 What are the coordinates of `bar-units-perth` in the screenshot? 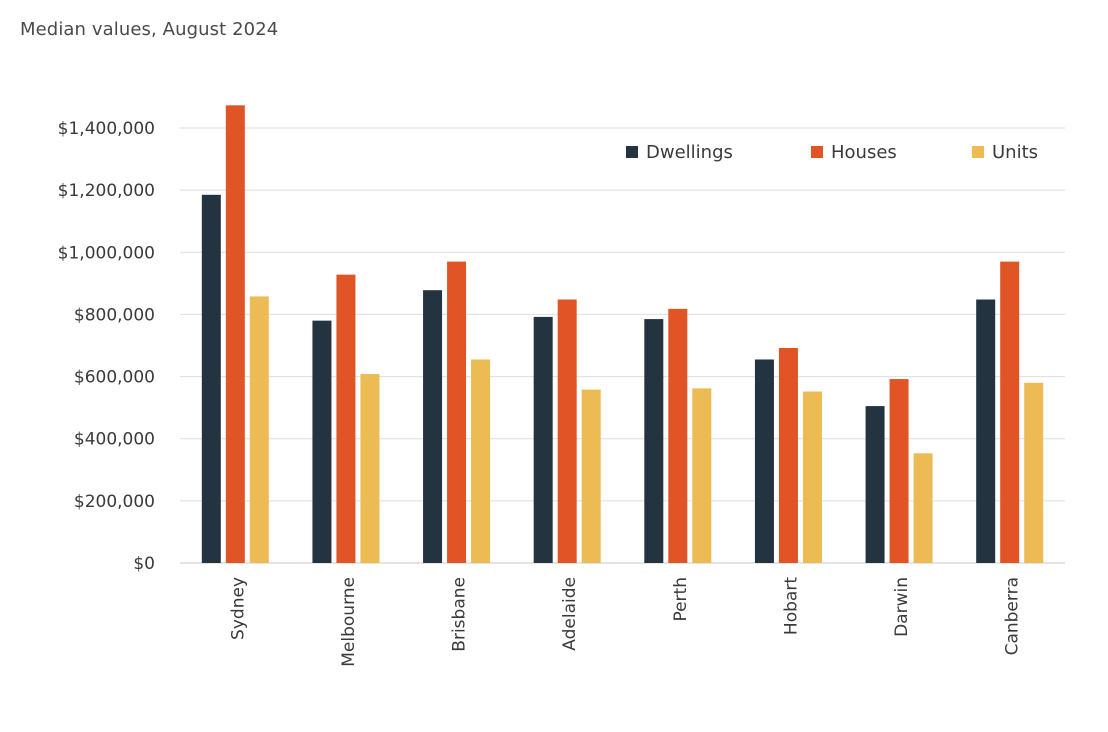 It's located at (702, 475).